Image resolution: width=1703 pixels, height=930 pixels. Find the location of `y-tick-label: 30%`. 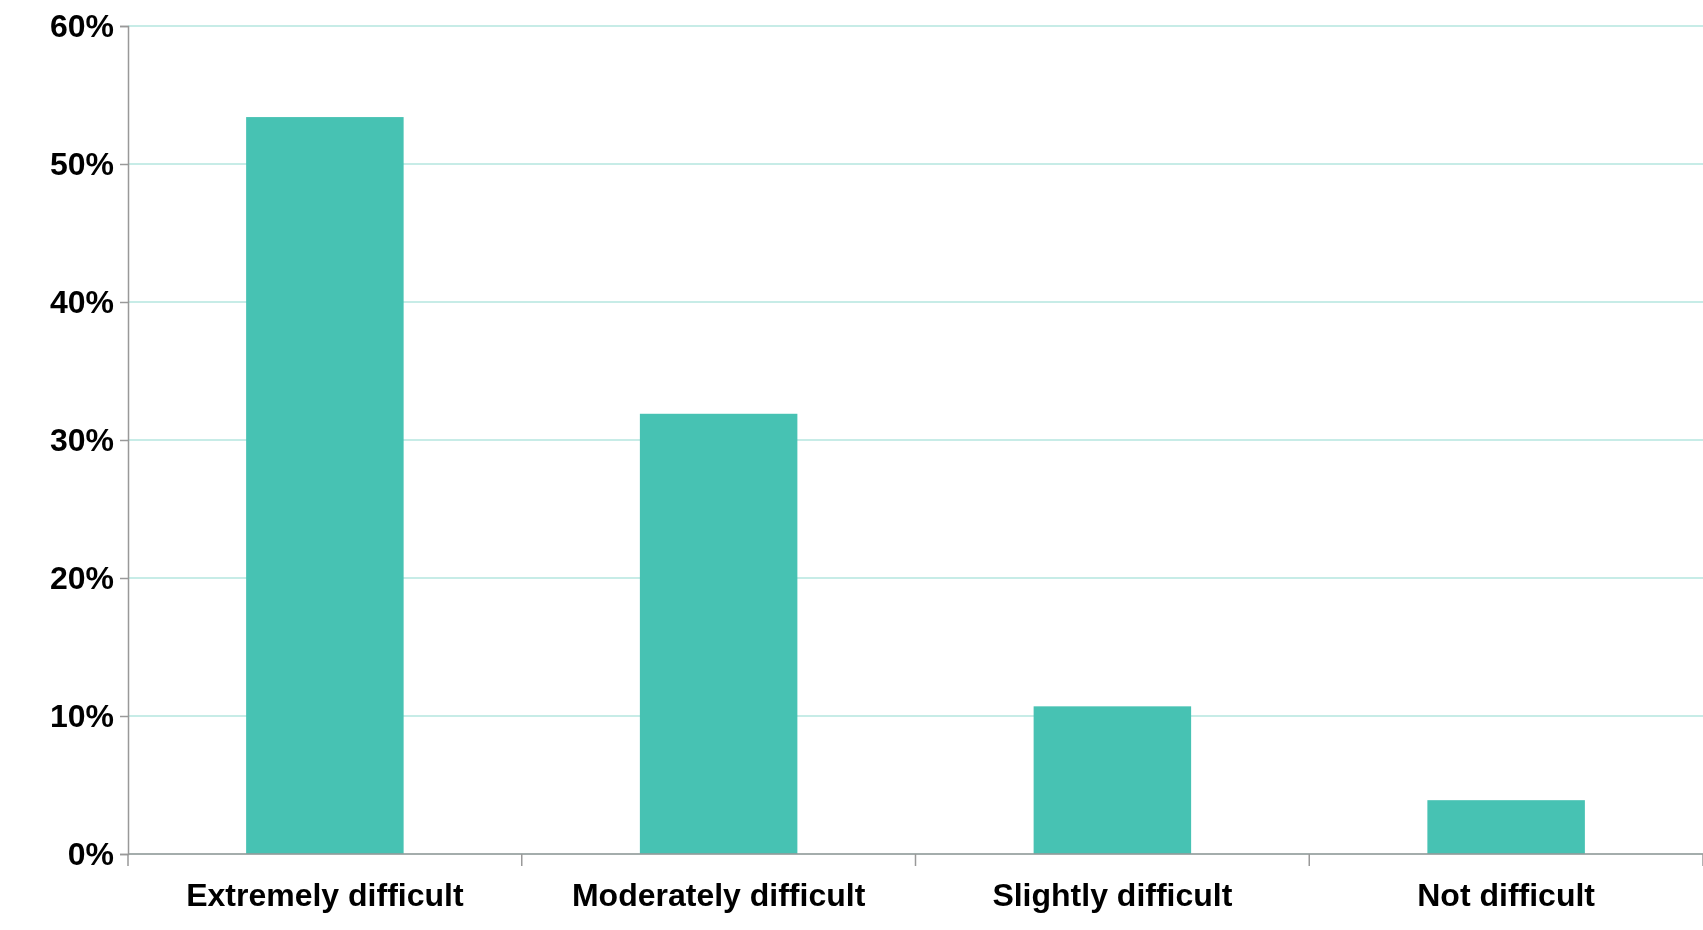

y-tick-label: 30% is located at coordinates (81, 439).